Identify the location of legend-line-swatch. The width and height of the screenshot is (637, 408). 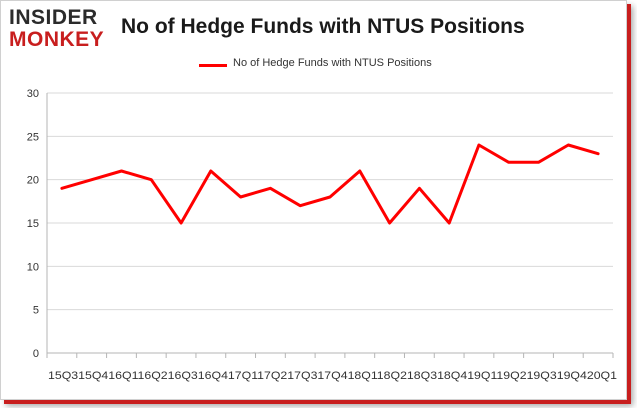
(213, 65).